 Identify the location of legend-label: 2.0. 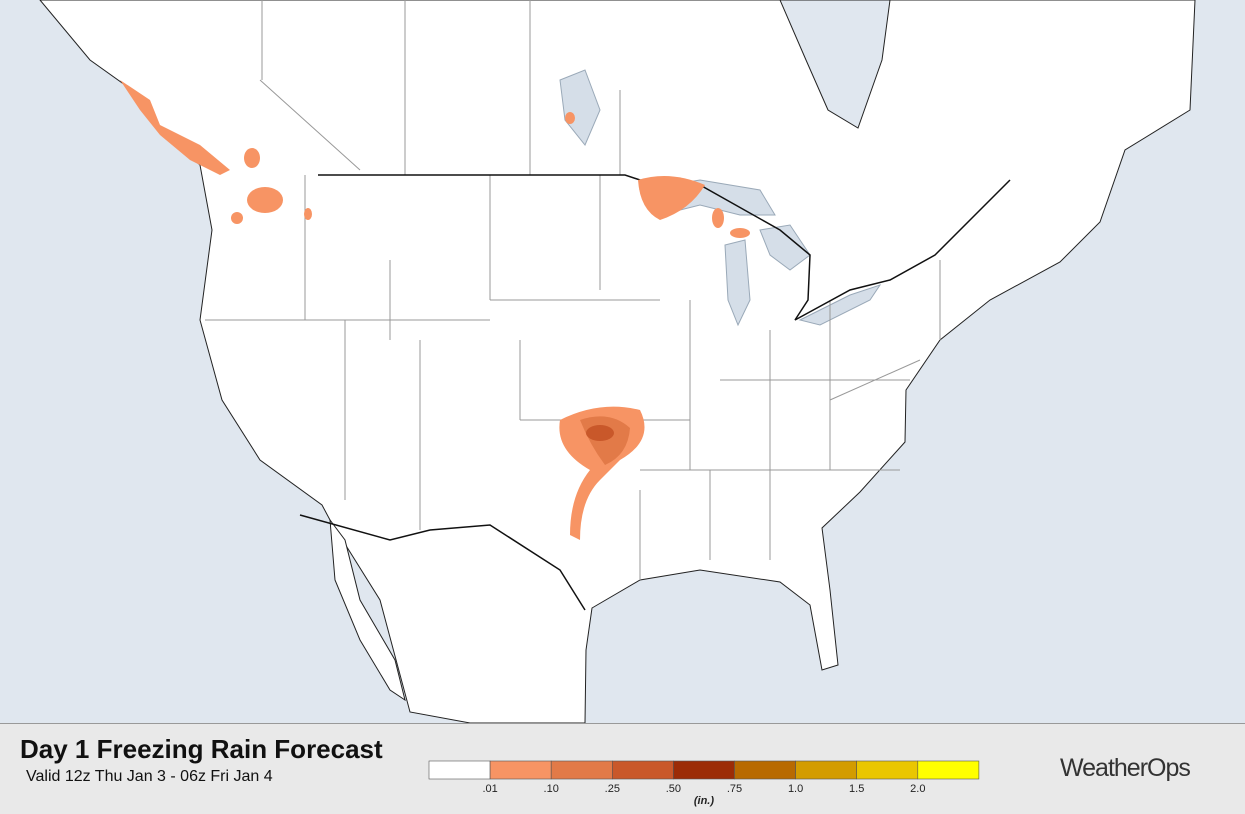
(917, 789).